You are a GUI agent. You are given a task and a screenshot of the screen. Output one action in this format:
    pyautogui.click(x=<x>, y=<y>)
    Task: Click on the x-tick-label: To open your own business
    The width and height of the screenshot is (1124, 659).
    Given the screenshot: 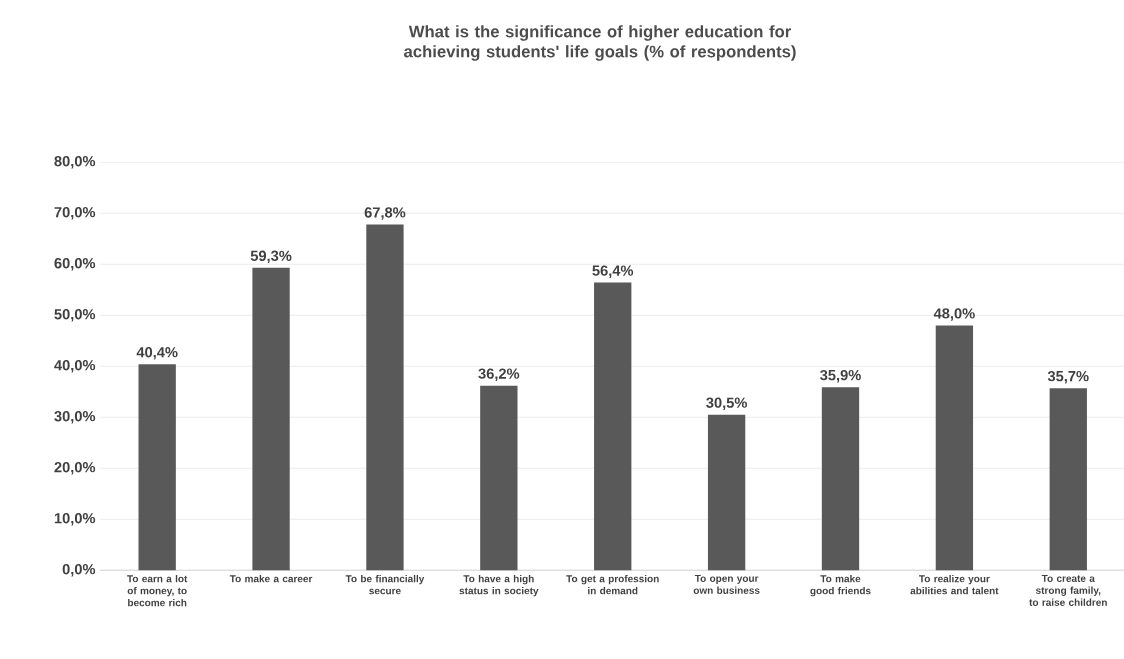 What is the action you would take?
    pyautogui.click(x=726, y=584)
    